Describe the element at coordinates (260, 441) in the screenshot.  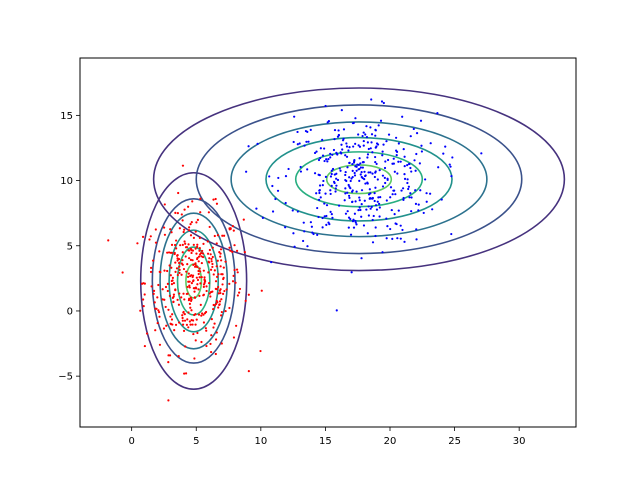
I see `x-tick-label: 10` at that location.